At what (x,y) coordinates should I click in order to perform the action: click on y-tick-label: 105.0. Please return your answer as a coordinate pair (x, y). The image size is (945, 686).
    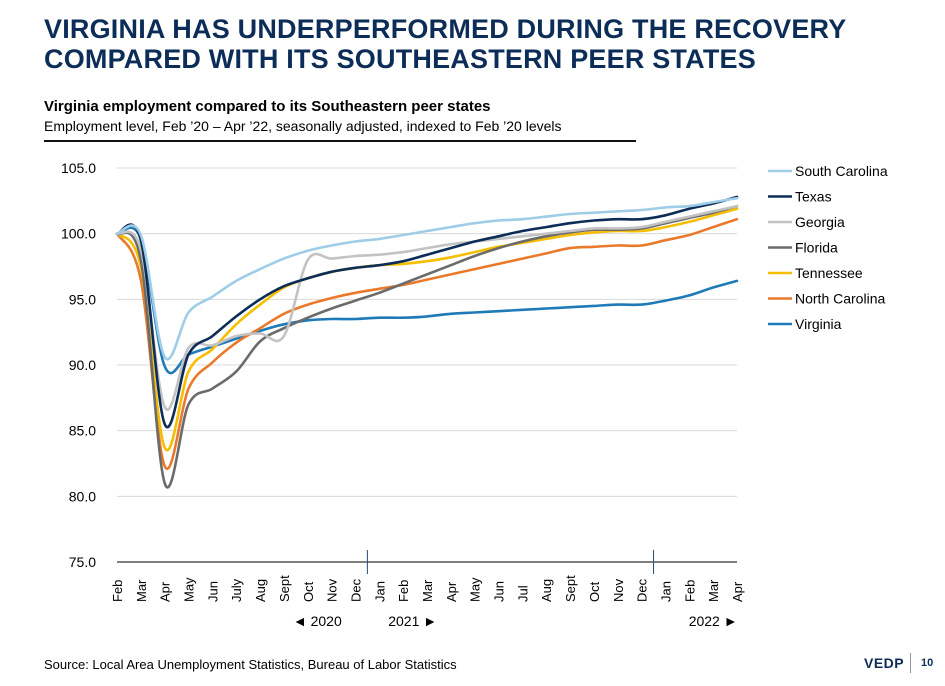
    Looking at the image, I should click on (78, 168).